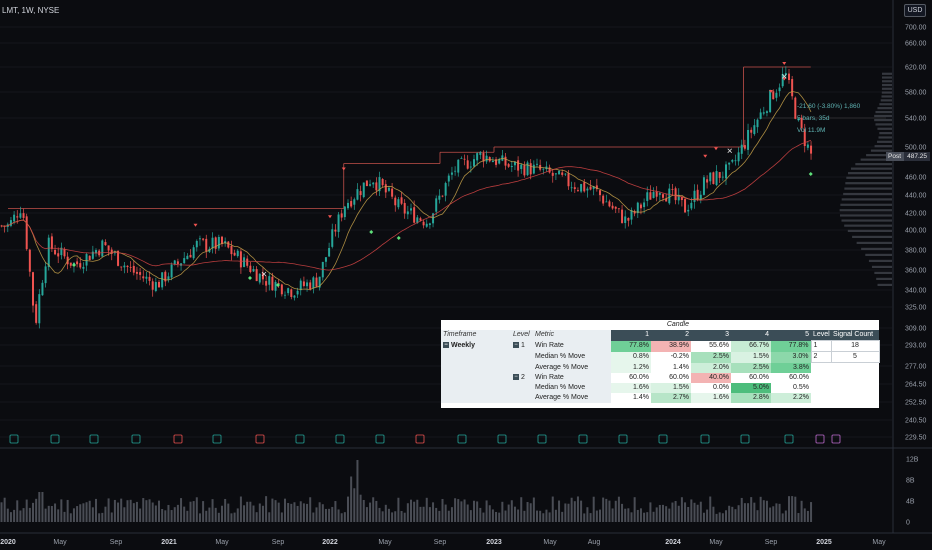  Describe the element at coordinates (476, 335) in the screenshot. I see `col-timeframe: Timeframe` at that location.